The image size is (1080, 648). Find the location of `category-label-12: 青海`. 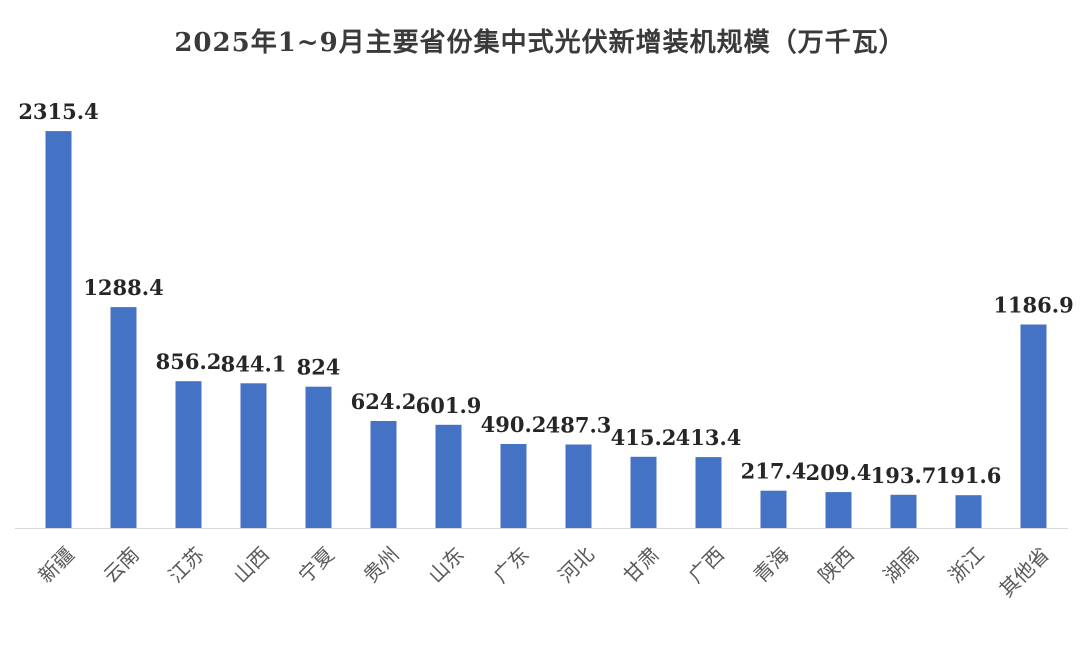

category-label-12: 青海 is located at coordinates (771, 564).